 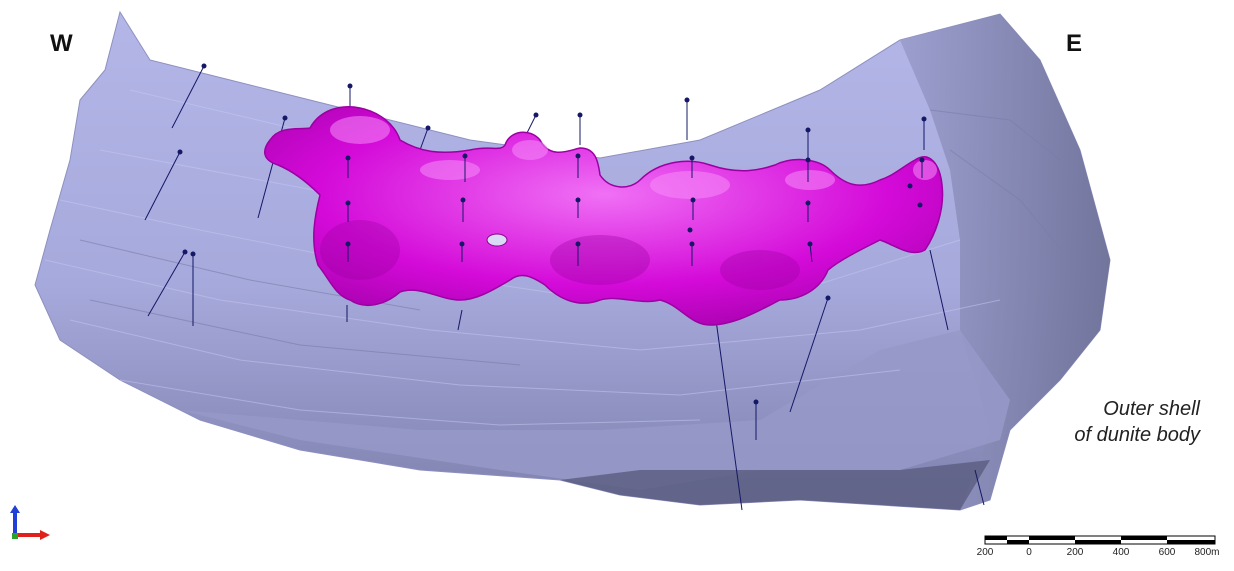 What do you see at coordinates (635, 211) in the screenshot?
I see `drillhole-stubs` at bounding box center [635, 211].